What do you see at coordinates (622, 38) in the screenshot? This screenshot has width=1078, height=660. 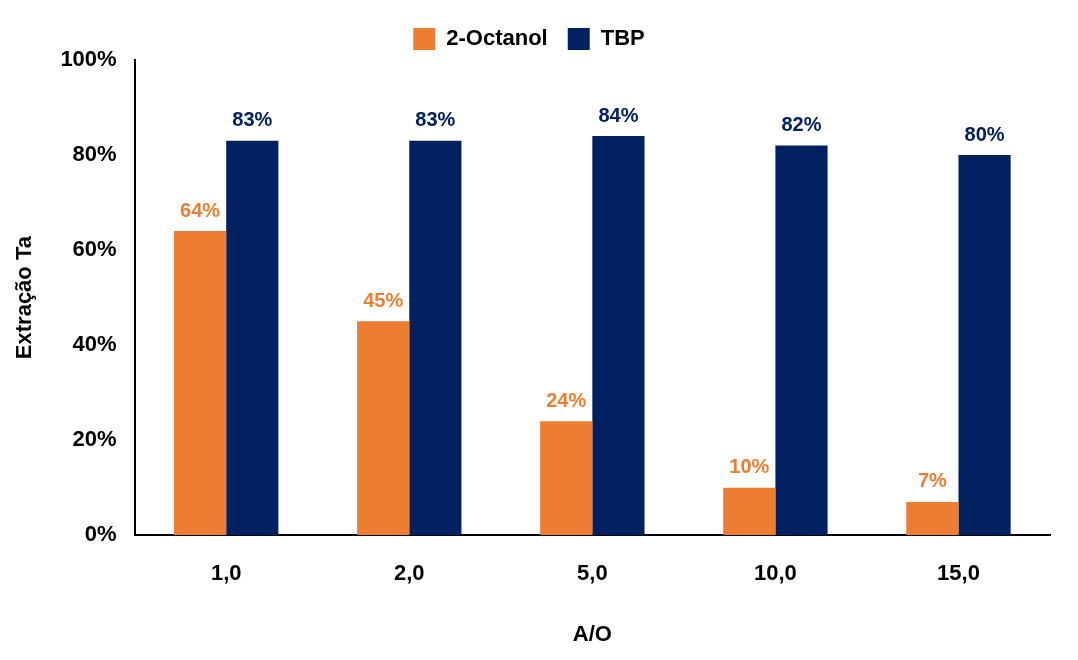 I see `legend-label: TBP` at bounding box center [622, 38].